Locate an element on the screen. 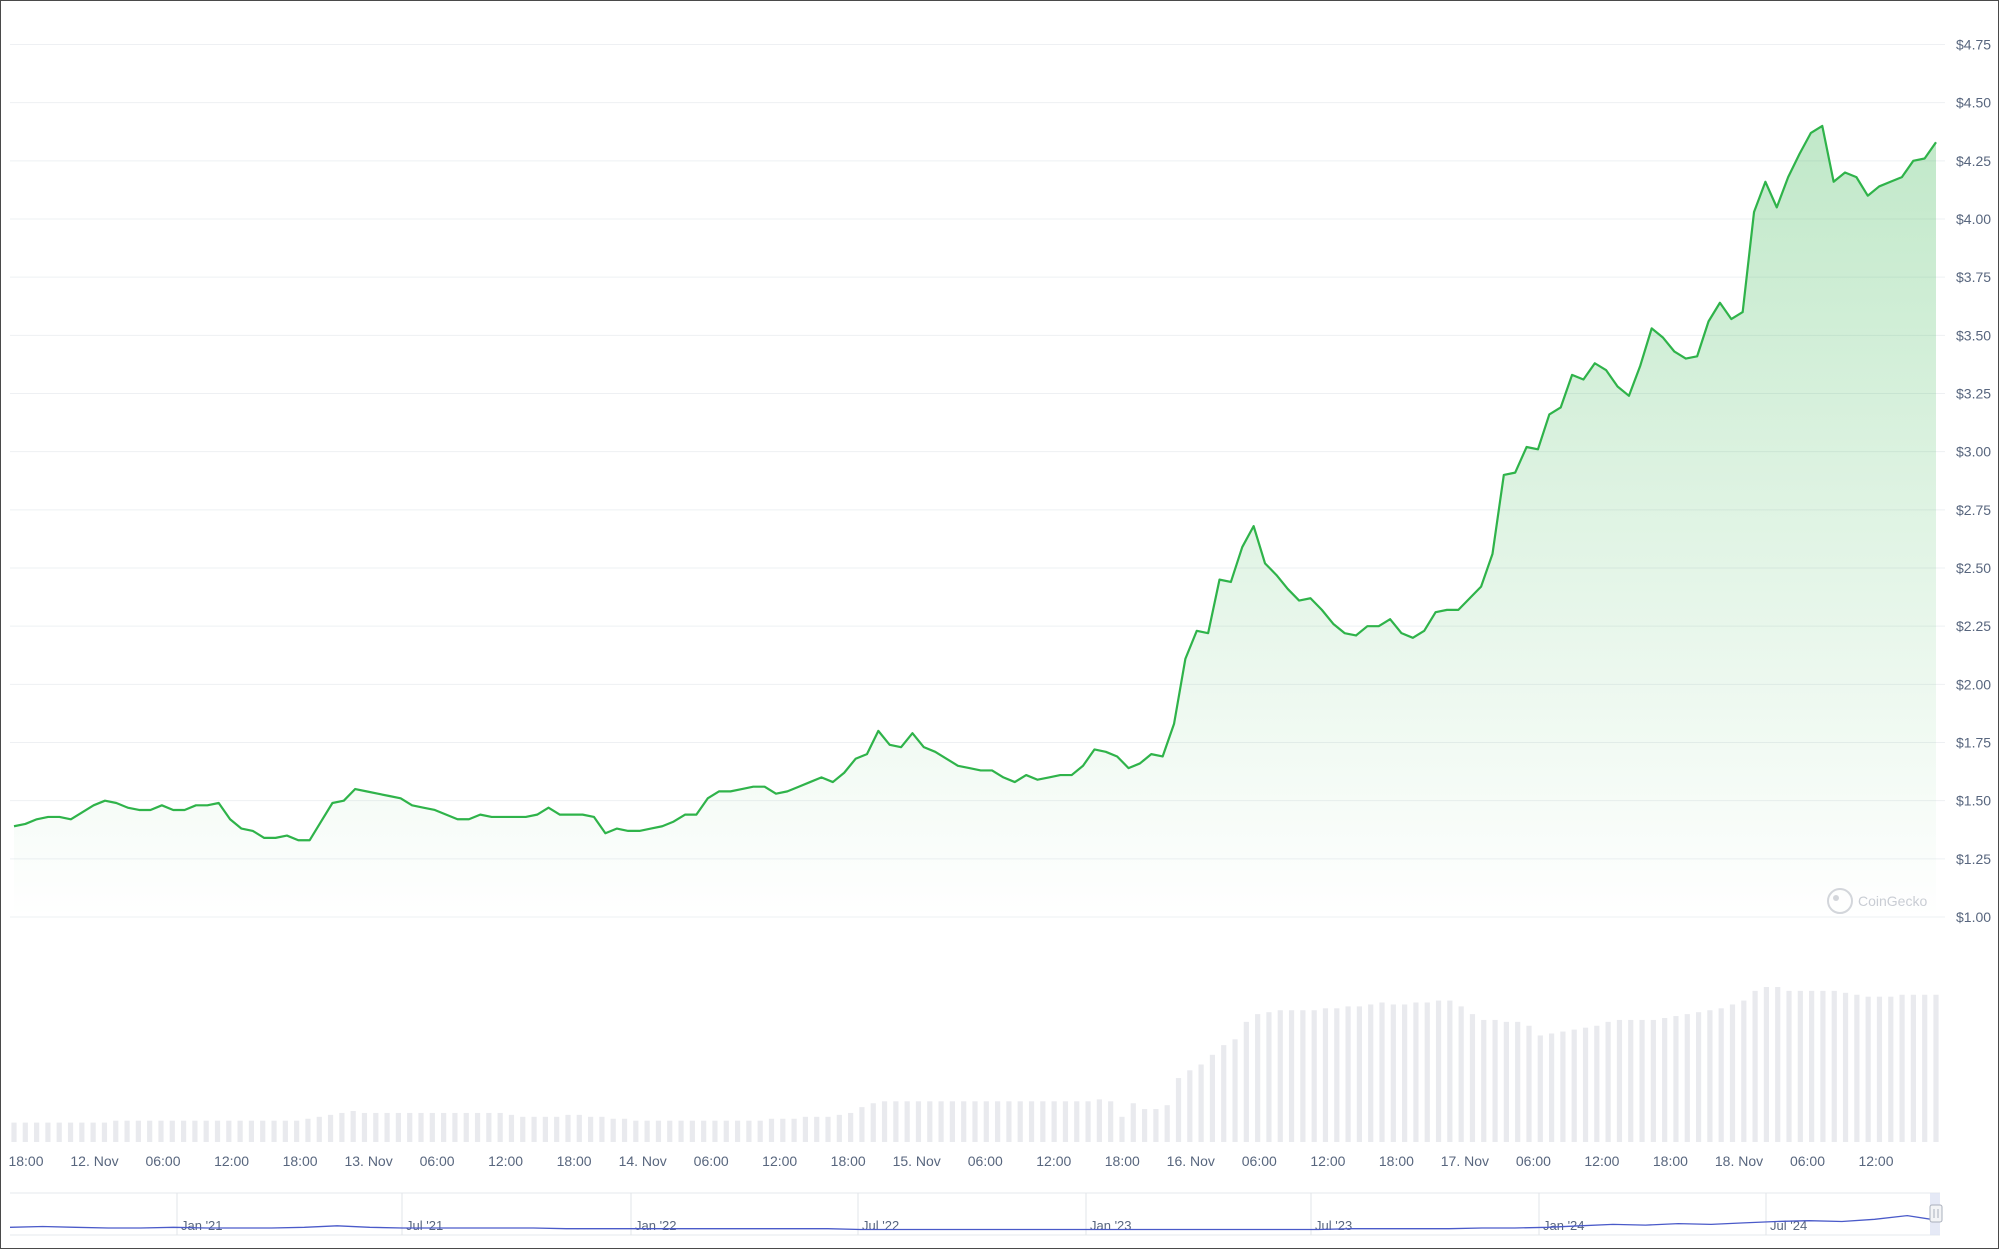 The image size is (1999, 1249). y-tick-label: $2.25 is located at coordinates (1973, 626).